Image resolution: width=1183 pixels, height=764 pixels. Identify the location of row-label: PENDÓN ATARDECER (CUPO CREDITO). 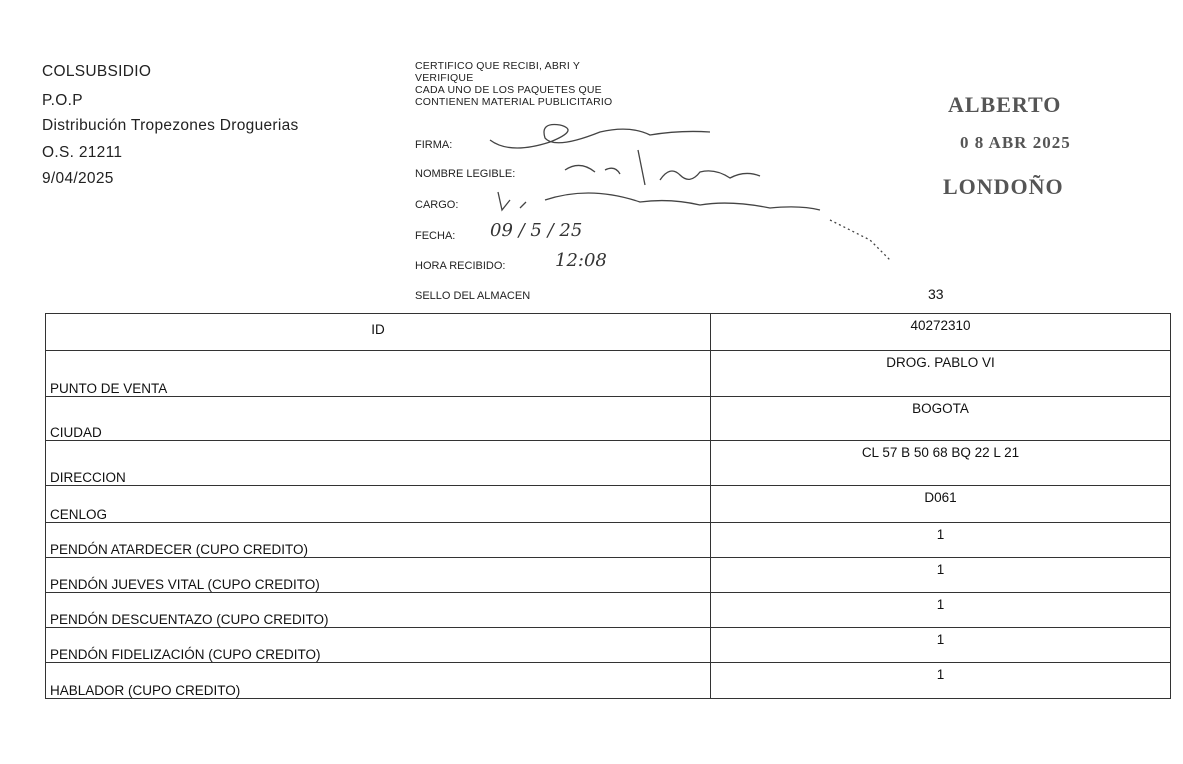
(378, 540).